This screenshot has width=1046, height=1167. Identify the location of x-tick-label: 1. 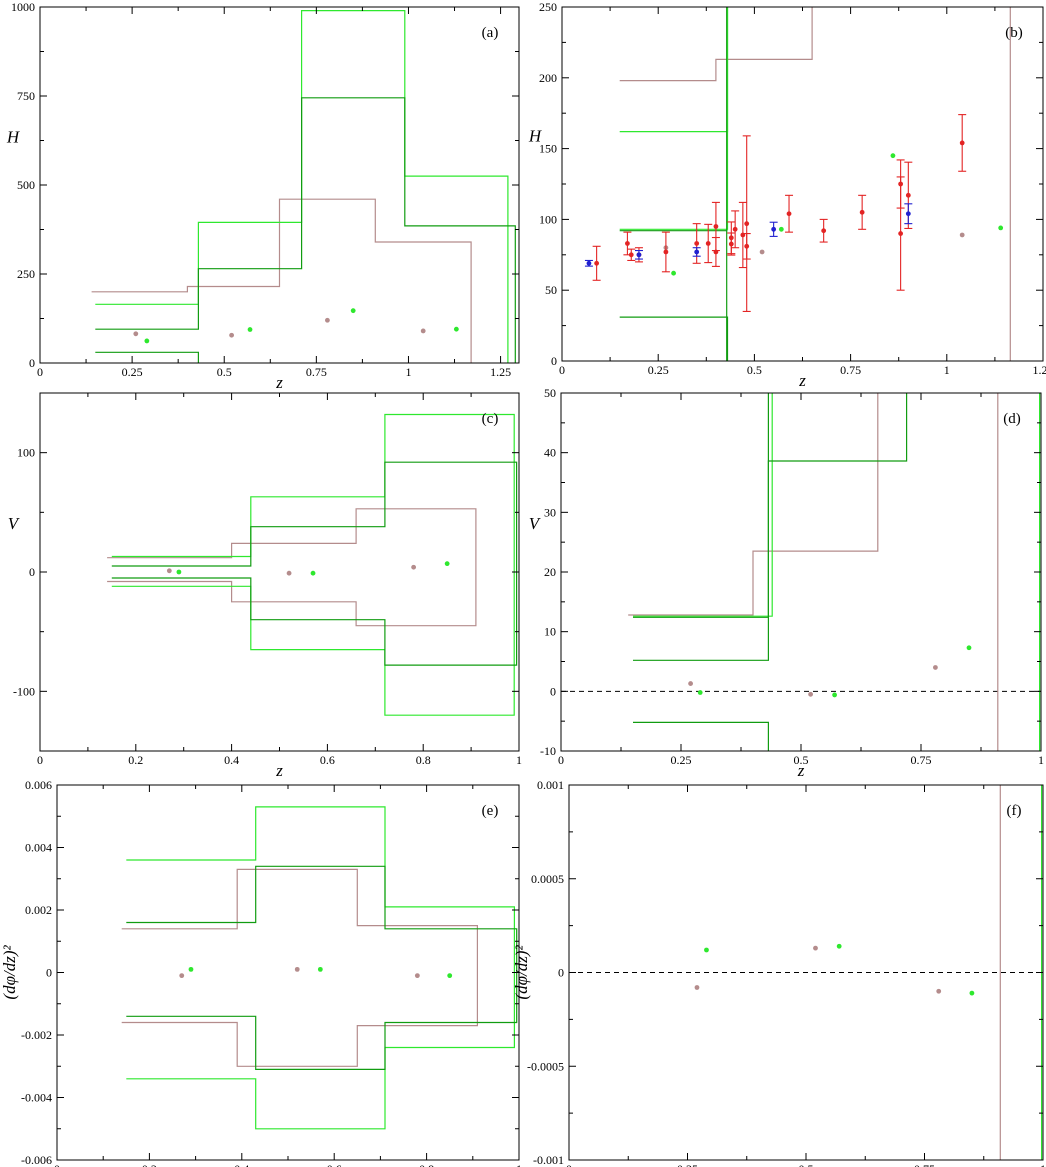
(519, 1164).